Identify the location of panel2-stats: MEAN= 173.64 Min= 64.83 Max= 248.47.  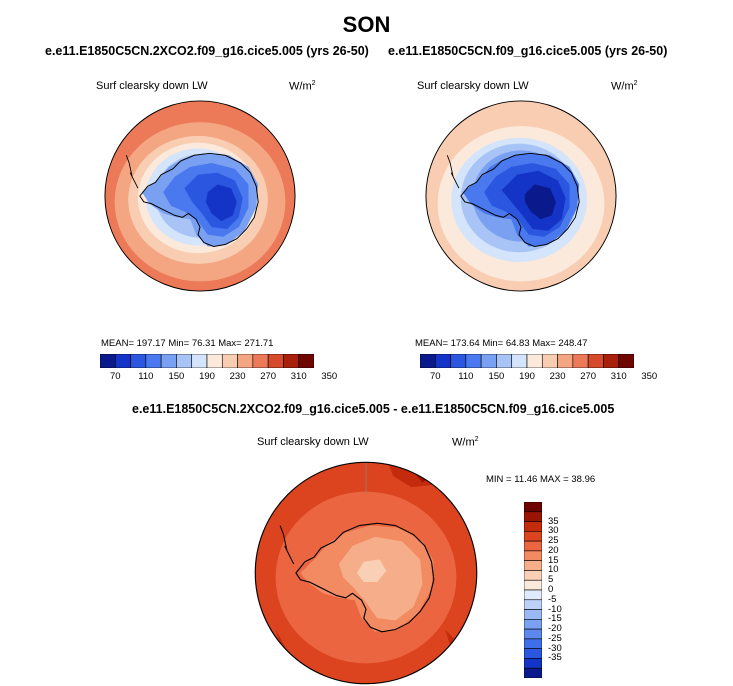
(501, 343).